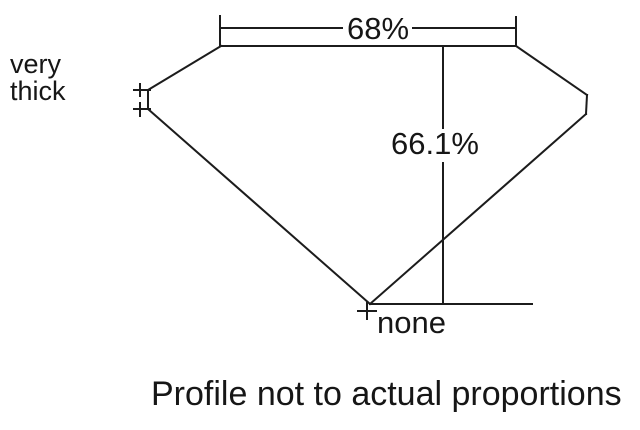 The image size is (640, 430). What do you see at coordinates (378, 28) in the screenshot?
I see `table-percentage-label: 68%` at bounding box center [378, 28].